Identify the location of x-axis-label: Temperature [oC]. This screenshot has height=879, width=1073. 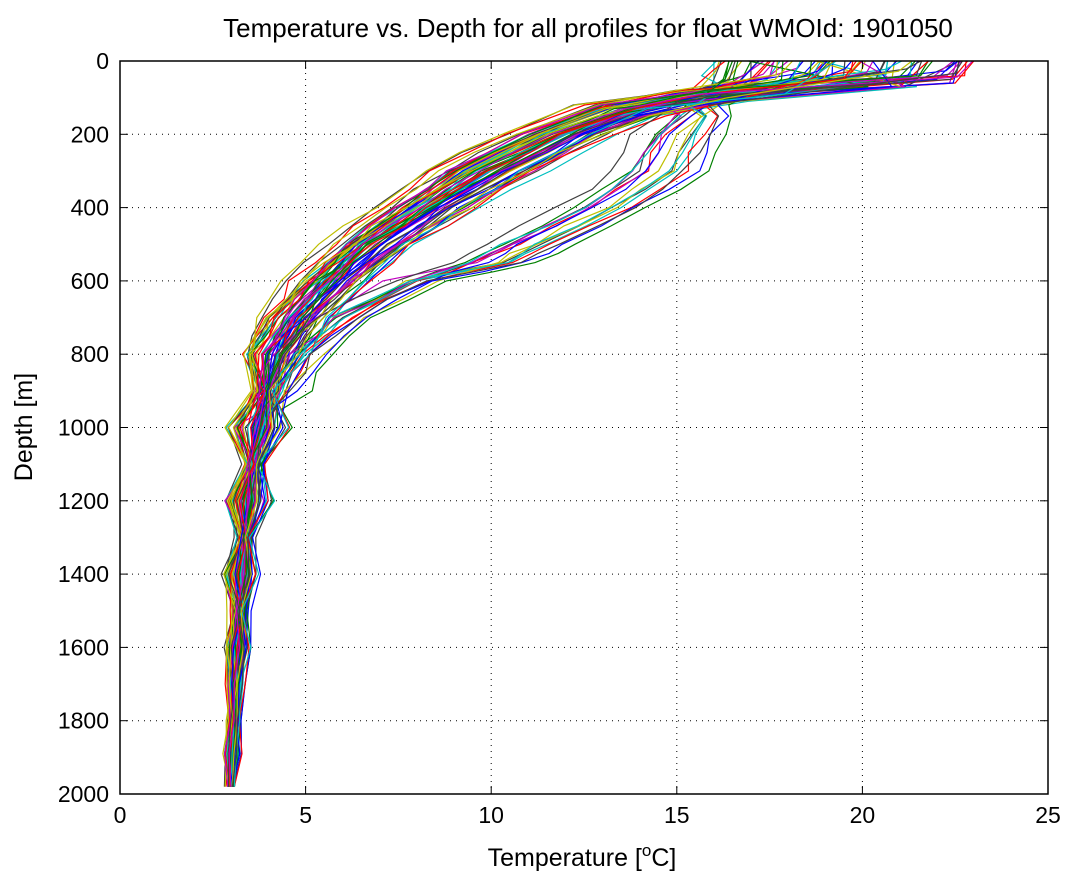
(582, 856).